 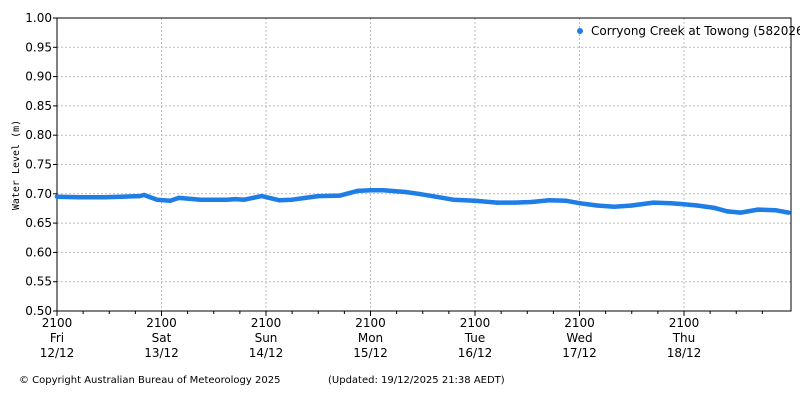 I want to click on y-tick-label: 1.00, so click(x=38, y=18).